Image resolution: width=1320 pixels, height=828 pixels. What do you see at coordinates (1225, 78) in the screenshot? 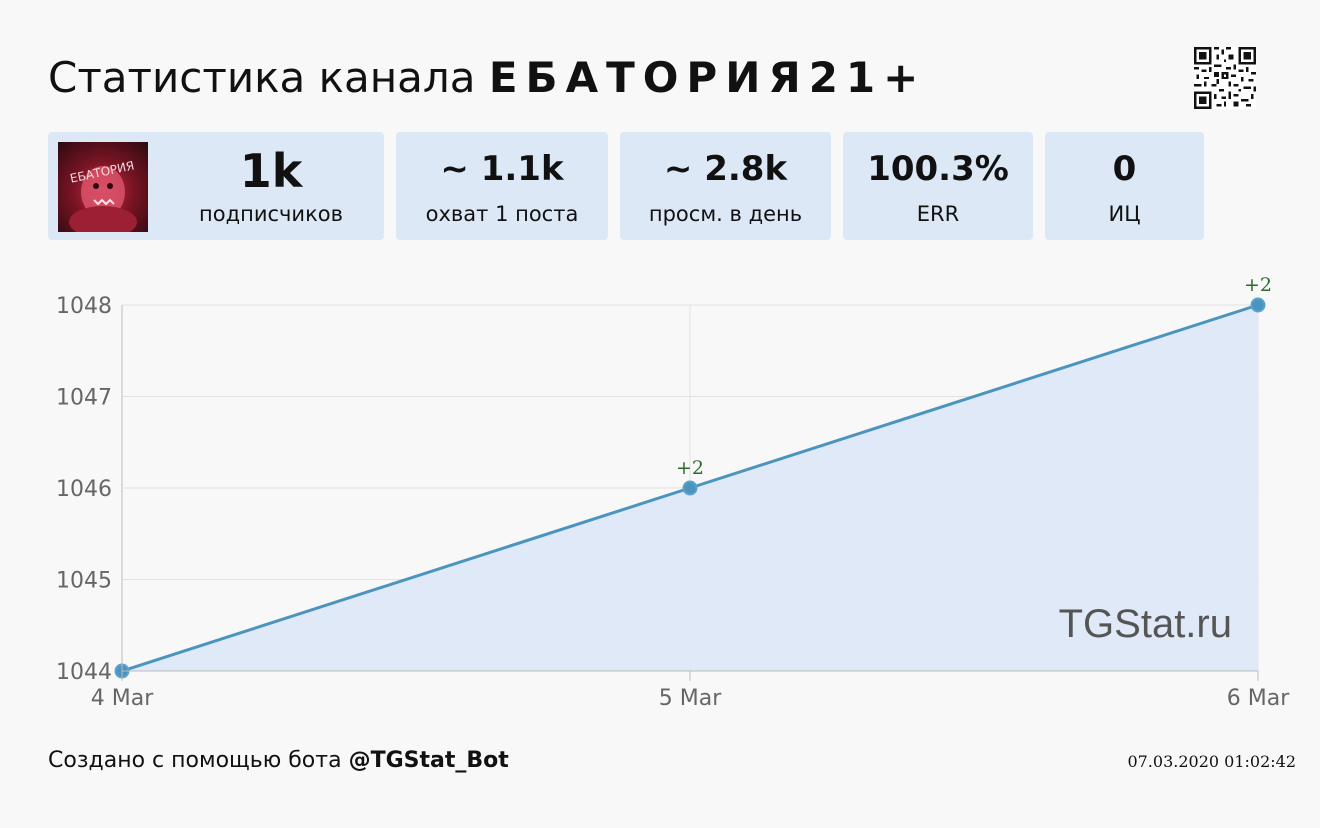
I see `qr-code-icon` at bounding box center [1225, 78].